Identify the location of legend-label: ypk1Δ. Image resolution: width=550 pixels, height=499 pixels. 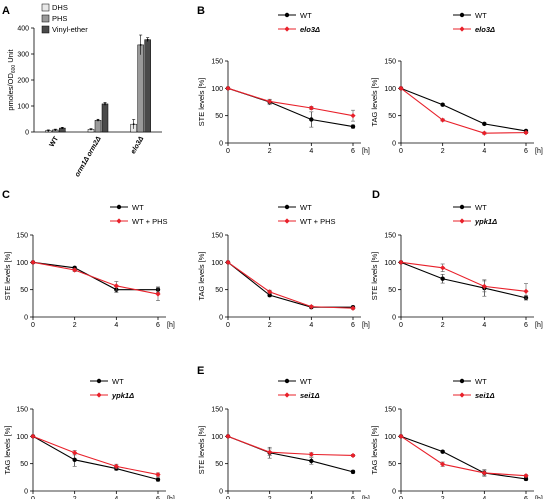
(485, 221).